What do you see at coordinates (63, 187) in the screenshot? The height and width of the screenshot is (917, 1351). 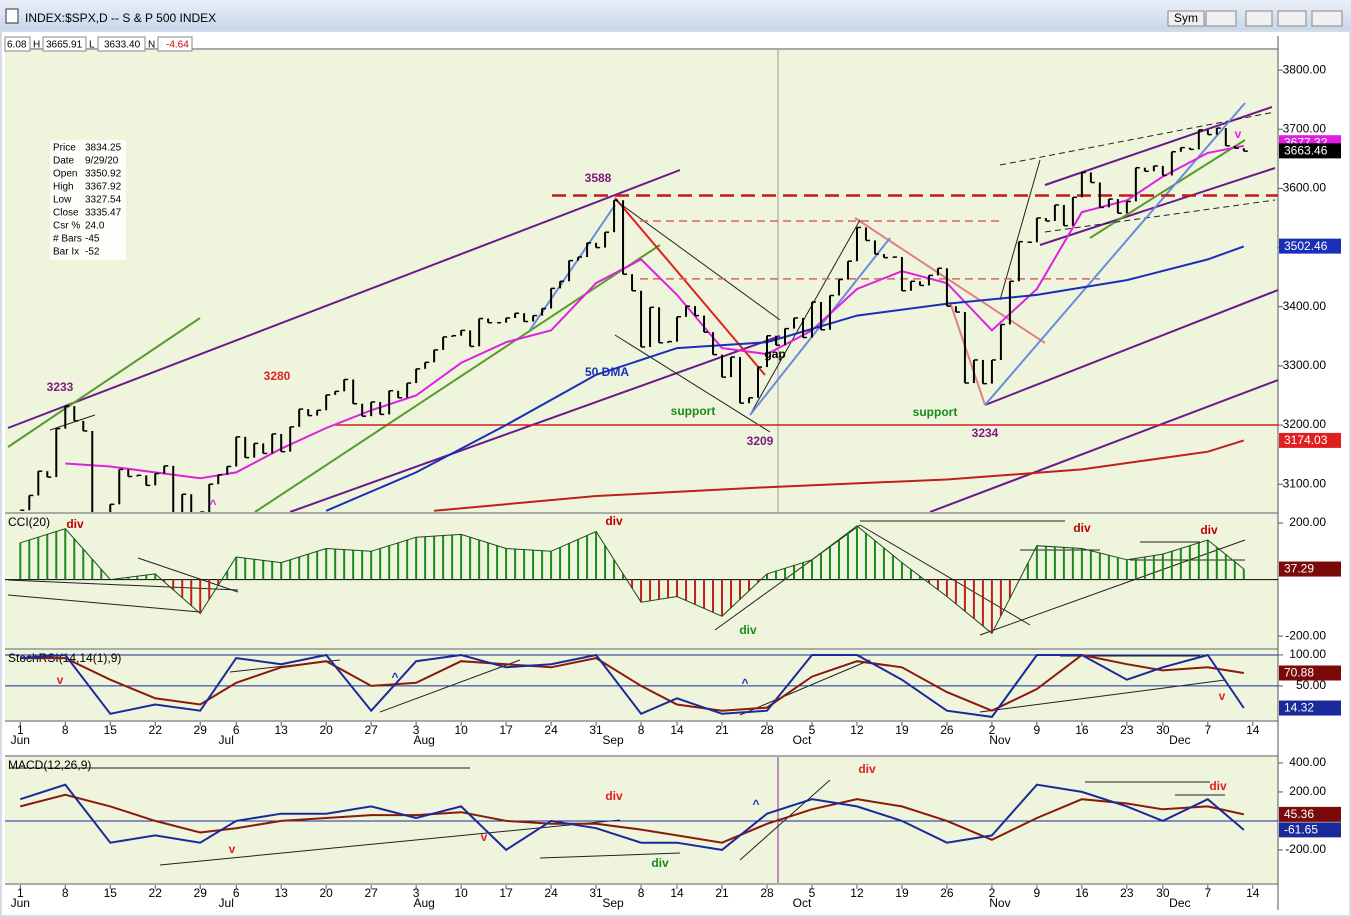 I see `info-label: High` at bounding box center [63, 187].